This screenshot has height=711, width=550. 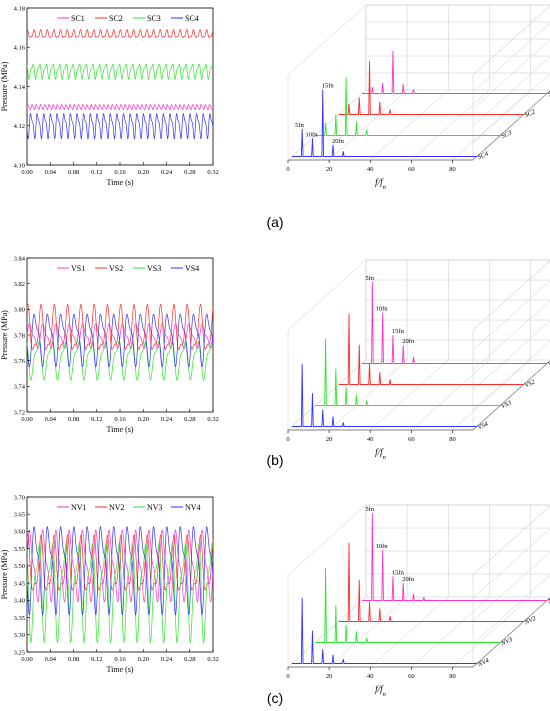 I want to click on series-depth-label-VS3: VS3, so click(x=506, y=404).